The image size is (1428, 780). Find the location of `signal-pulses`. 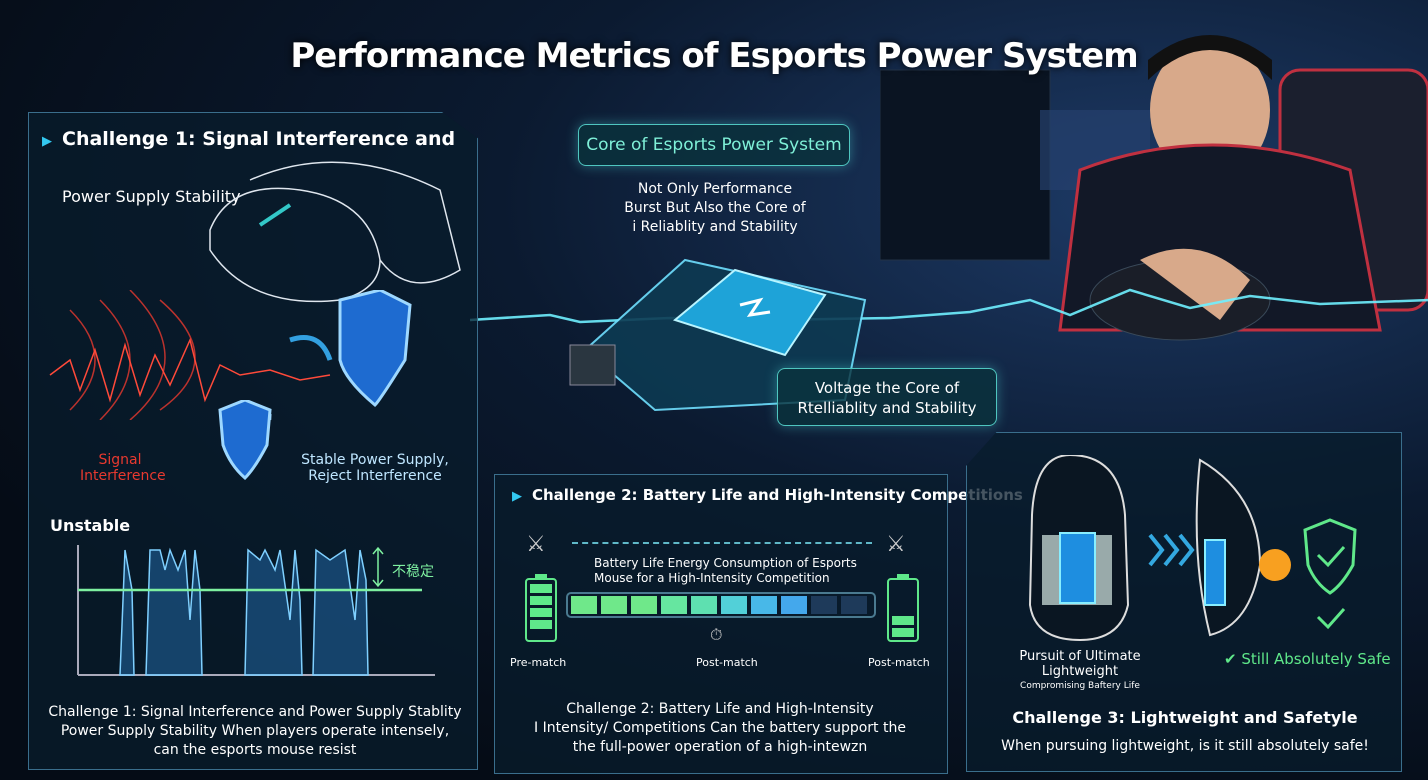

signal-pulses is located at coordinates (244, 611).